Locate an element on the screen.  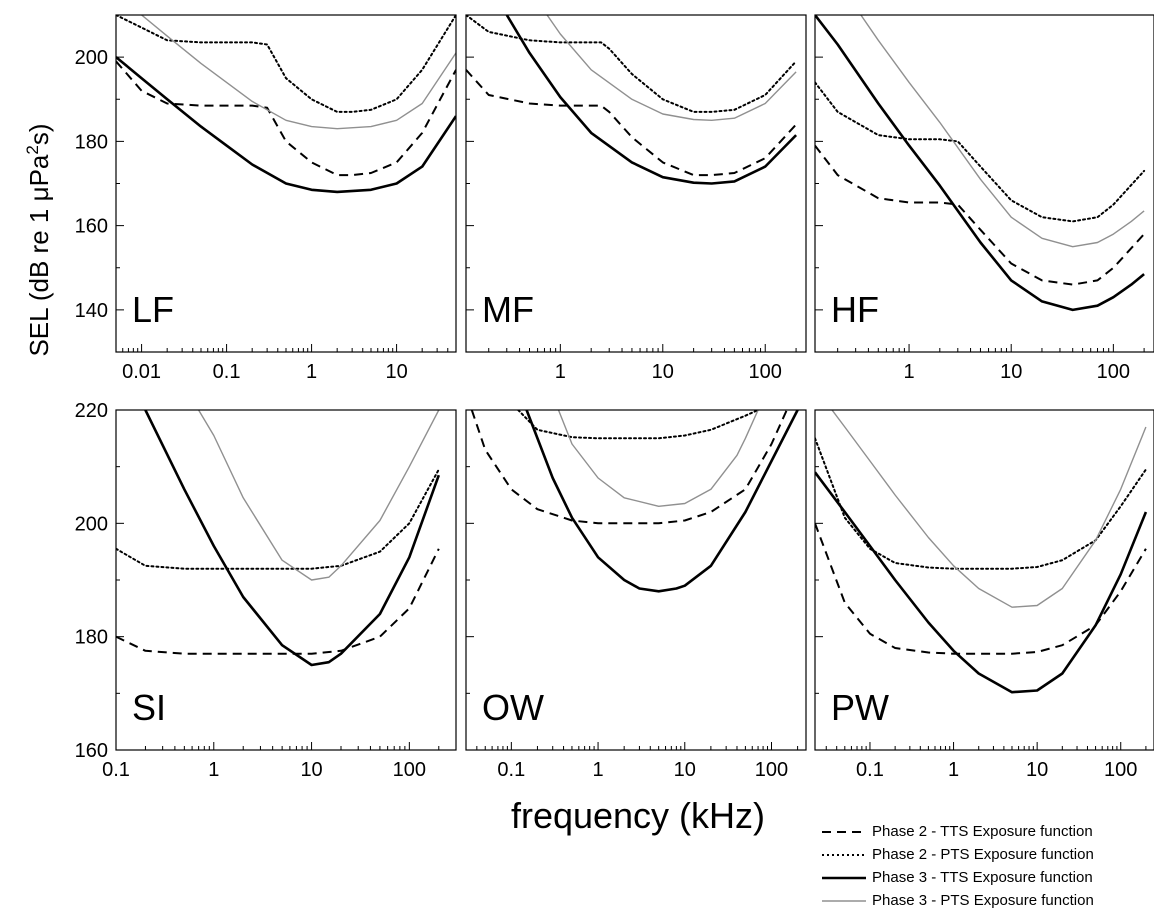
legend-item-phase3-tts: Phase 3 - TTS Exposure function is located at coordinates (986, 877).